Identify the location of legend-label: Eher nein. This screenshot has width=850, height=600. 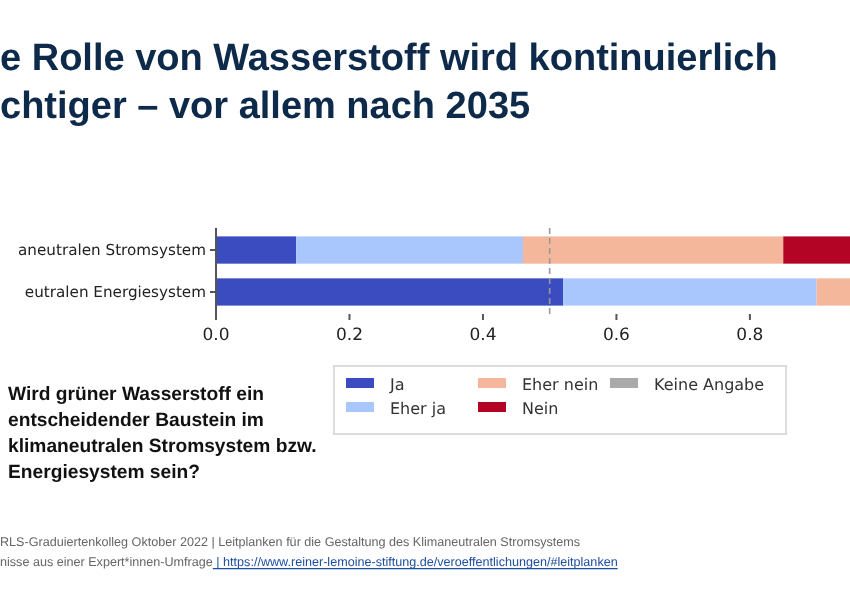
(560, 384).